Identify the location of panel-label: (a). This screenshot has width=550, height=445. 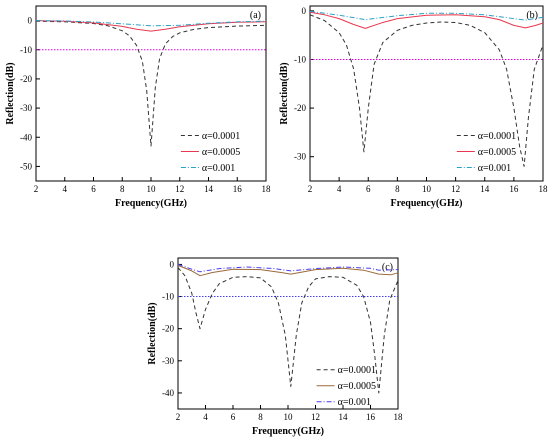
(255, 15).